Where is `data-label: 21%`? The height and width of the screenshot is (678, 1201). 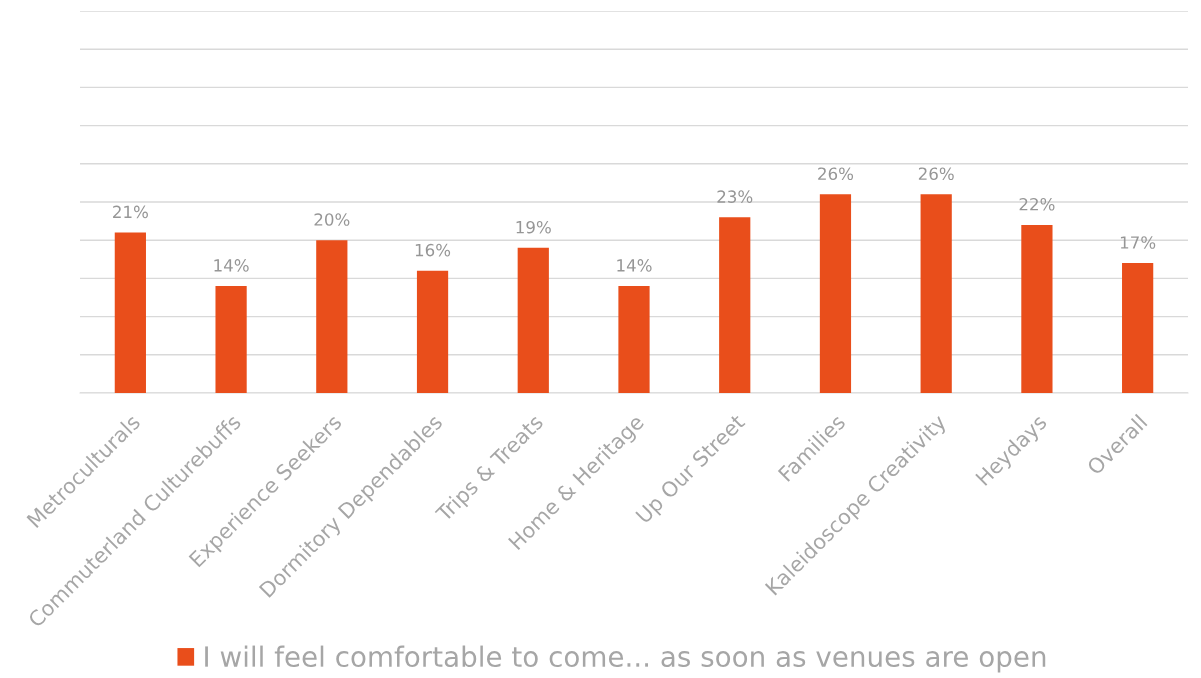
data-label: 21% is located at coordinates (130, 212).